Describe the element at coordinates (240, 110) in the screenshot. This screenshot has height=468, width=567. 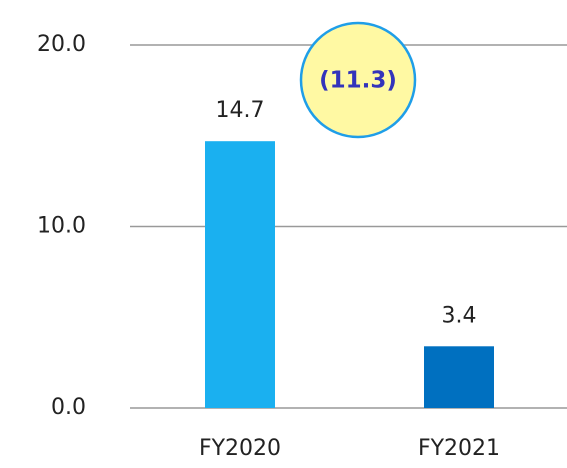
I see `data-label: 14.7` at that location.